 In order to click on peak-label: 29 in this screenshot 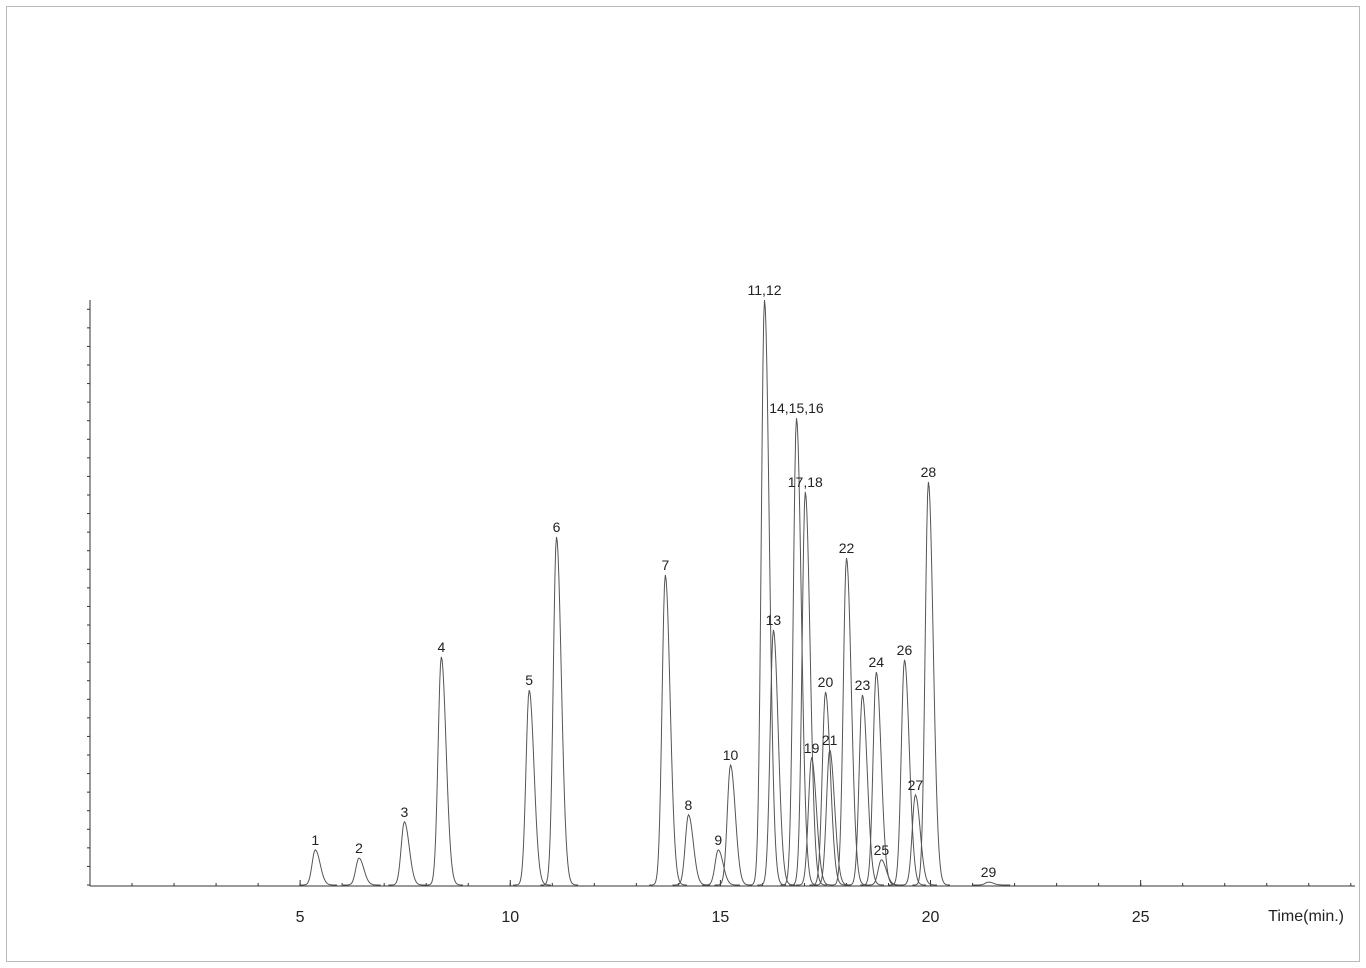, I will do `click(989, 872)`.